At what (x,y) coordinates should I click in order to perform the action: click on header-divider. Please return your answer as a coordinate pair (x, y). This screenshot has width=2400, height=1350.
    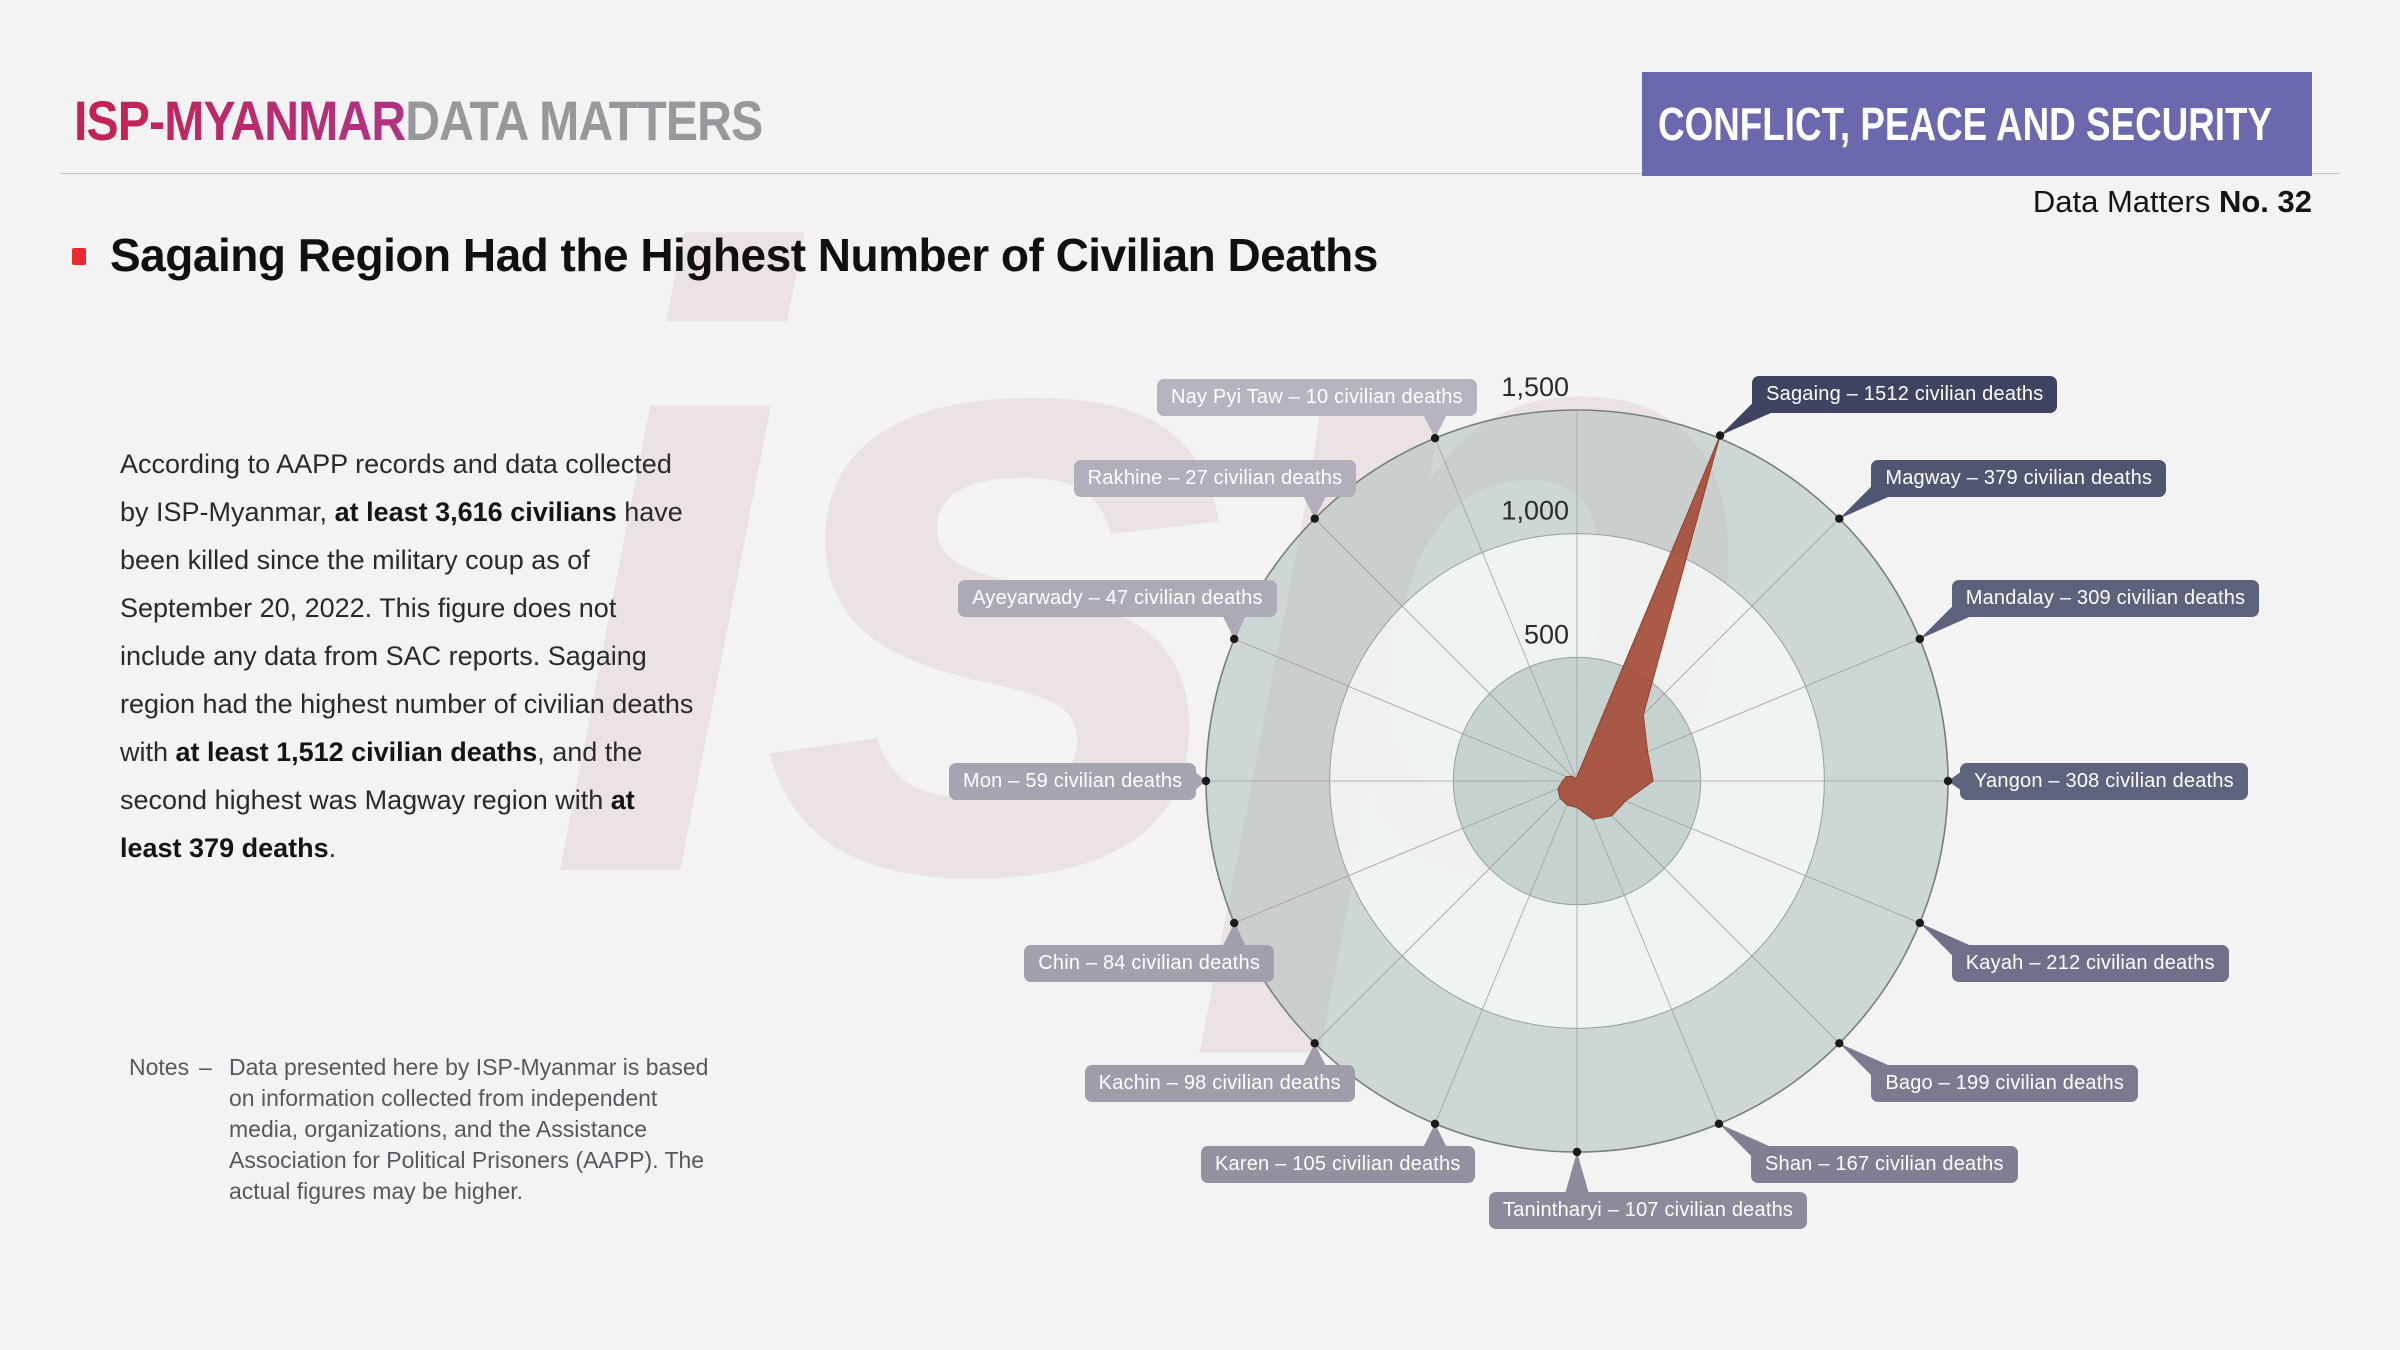
    Looking at the image, I should click on (1200, 173).